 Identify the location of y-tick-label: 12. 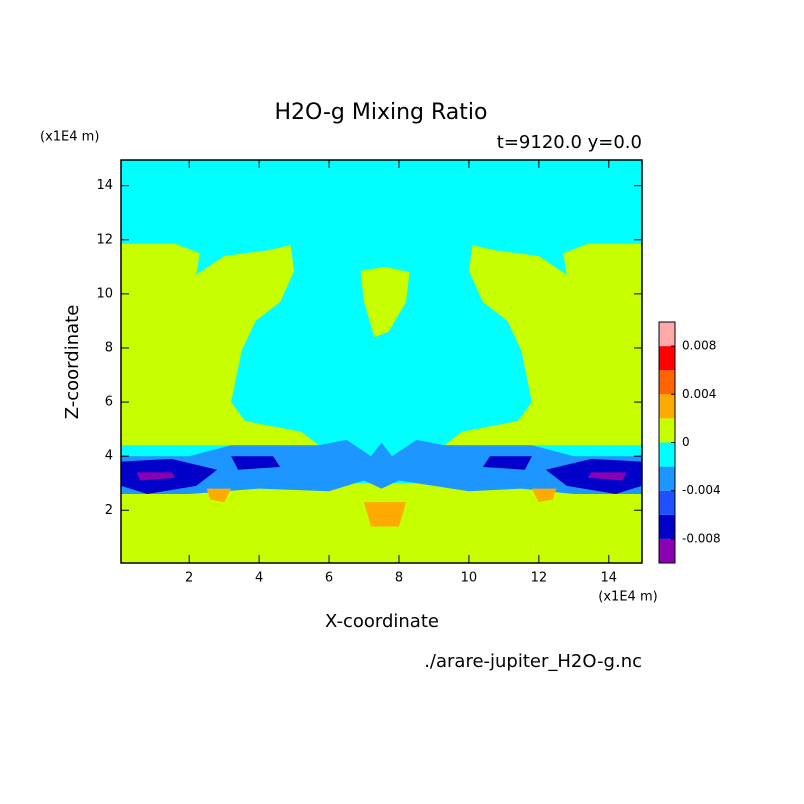
(104, 239).